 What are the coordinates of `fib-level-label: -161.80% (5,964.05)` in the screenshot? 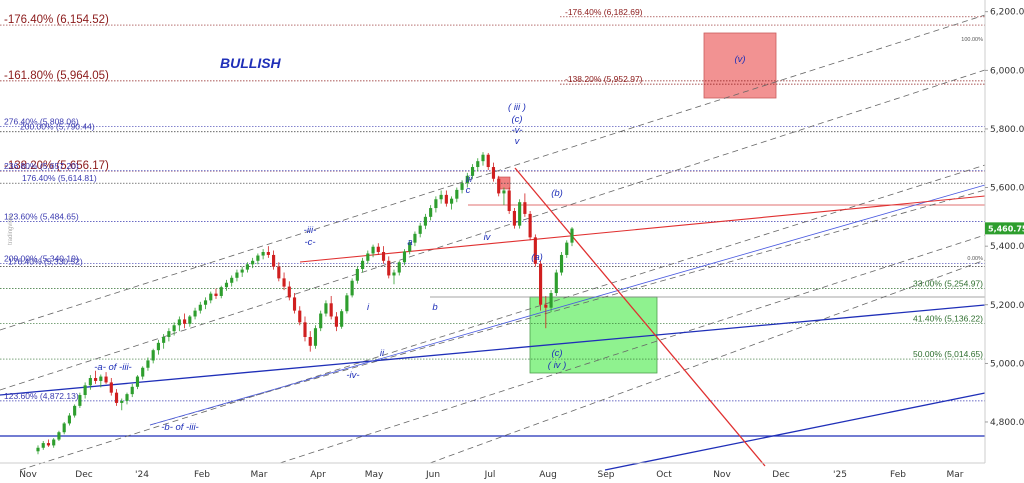 It's located at (56, 76).